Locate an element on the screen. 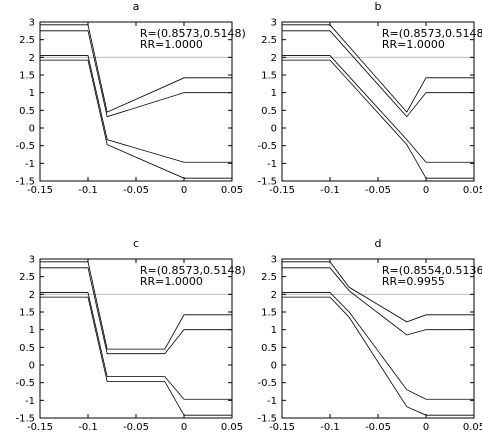 The height and width of the screenshot is (435, 482). panel-title: d is located at coordinates (378, 243).